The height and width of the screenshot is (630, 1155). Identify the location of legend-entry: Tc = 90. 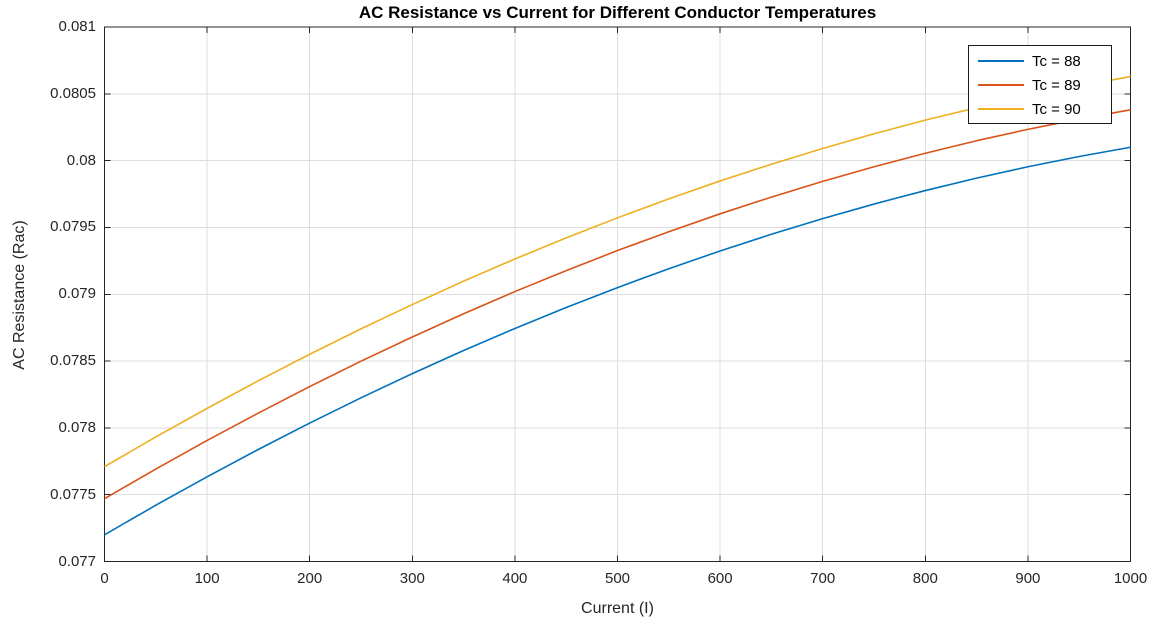
(1040, 109).